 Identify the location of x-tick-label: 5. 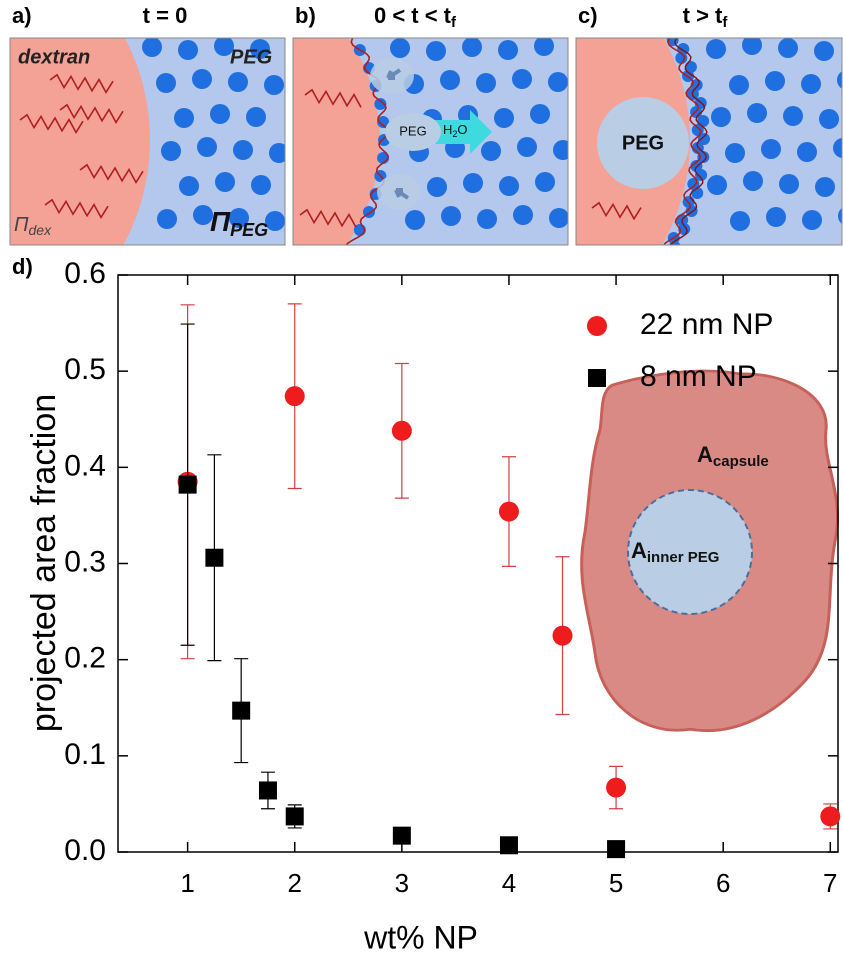
(616, 883).